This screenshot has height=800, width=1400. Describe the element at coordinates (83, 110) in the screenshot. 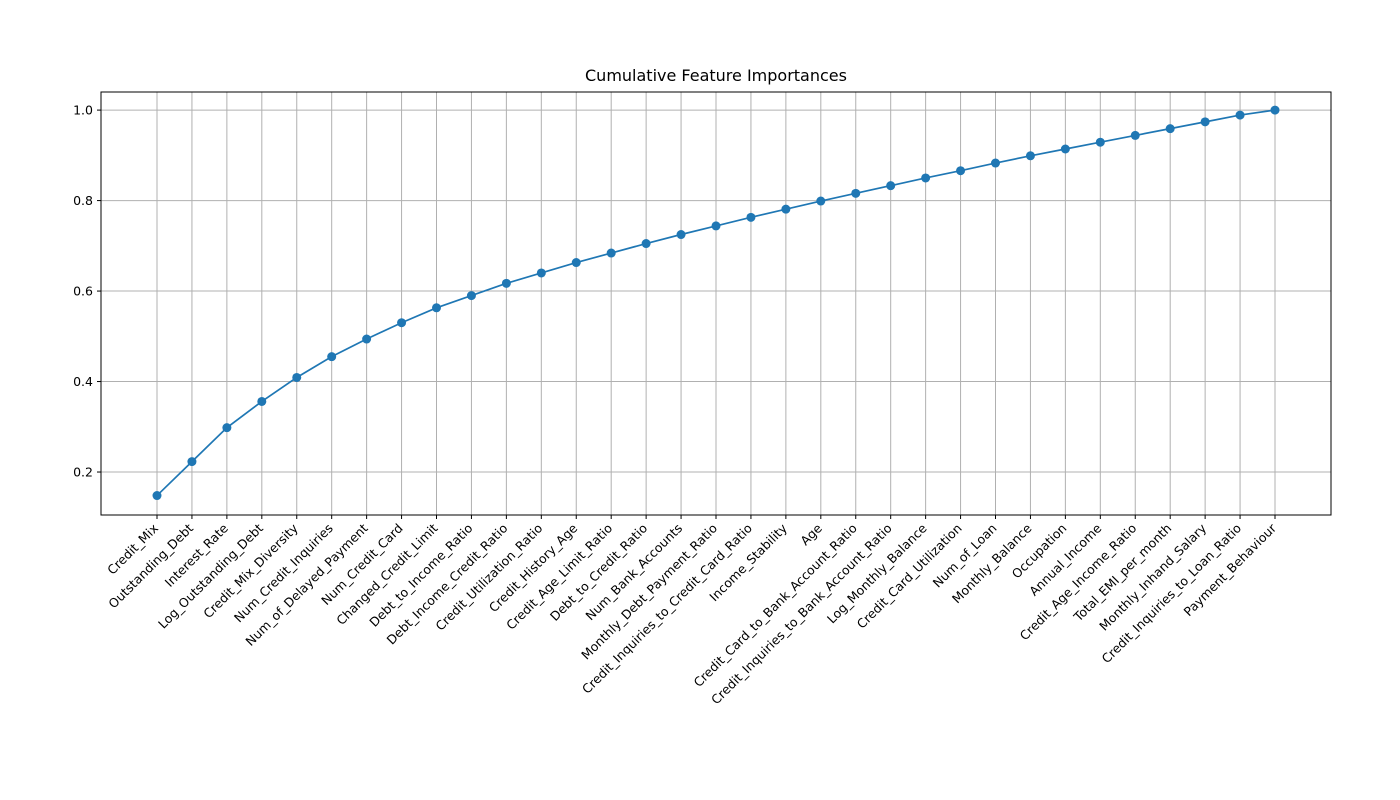

I see `y-tick-label: 1.0` at that location.